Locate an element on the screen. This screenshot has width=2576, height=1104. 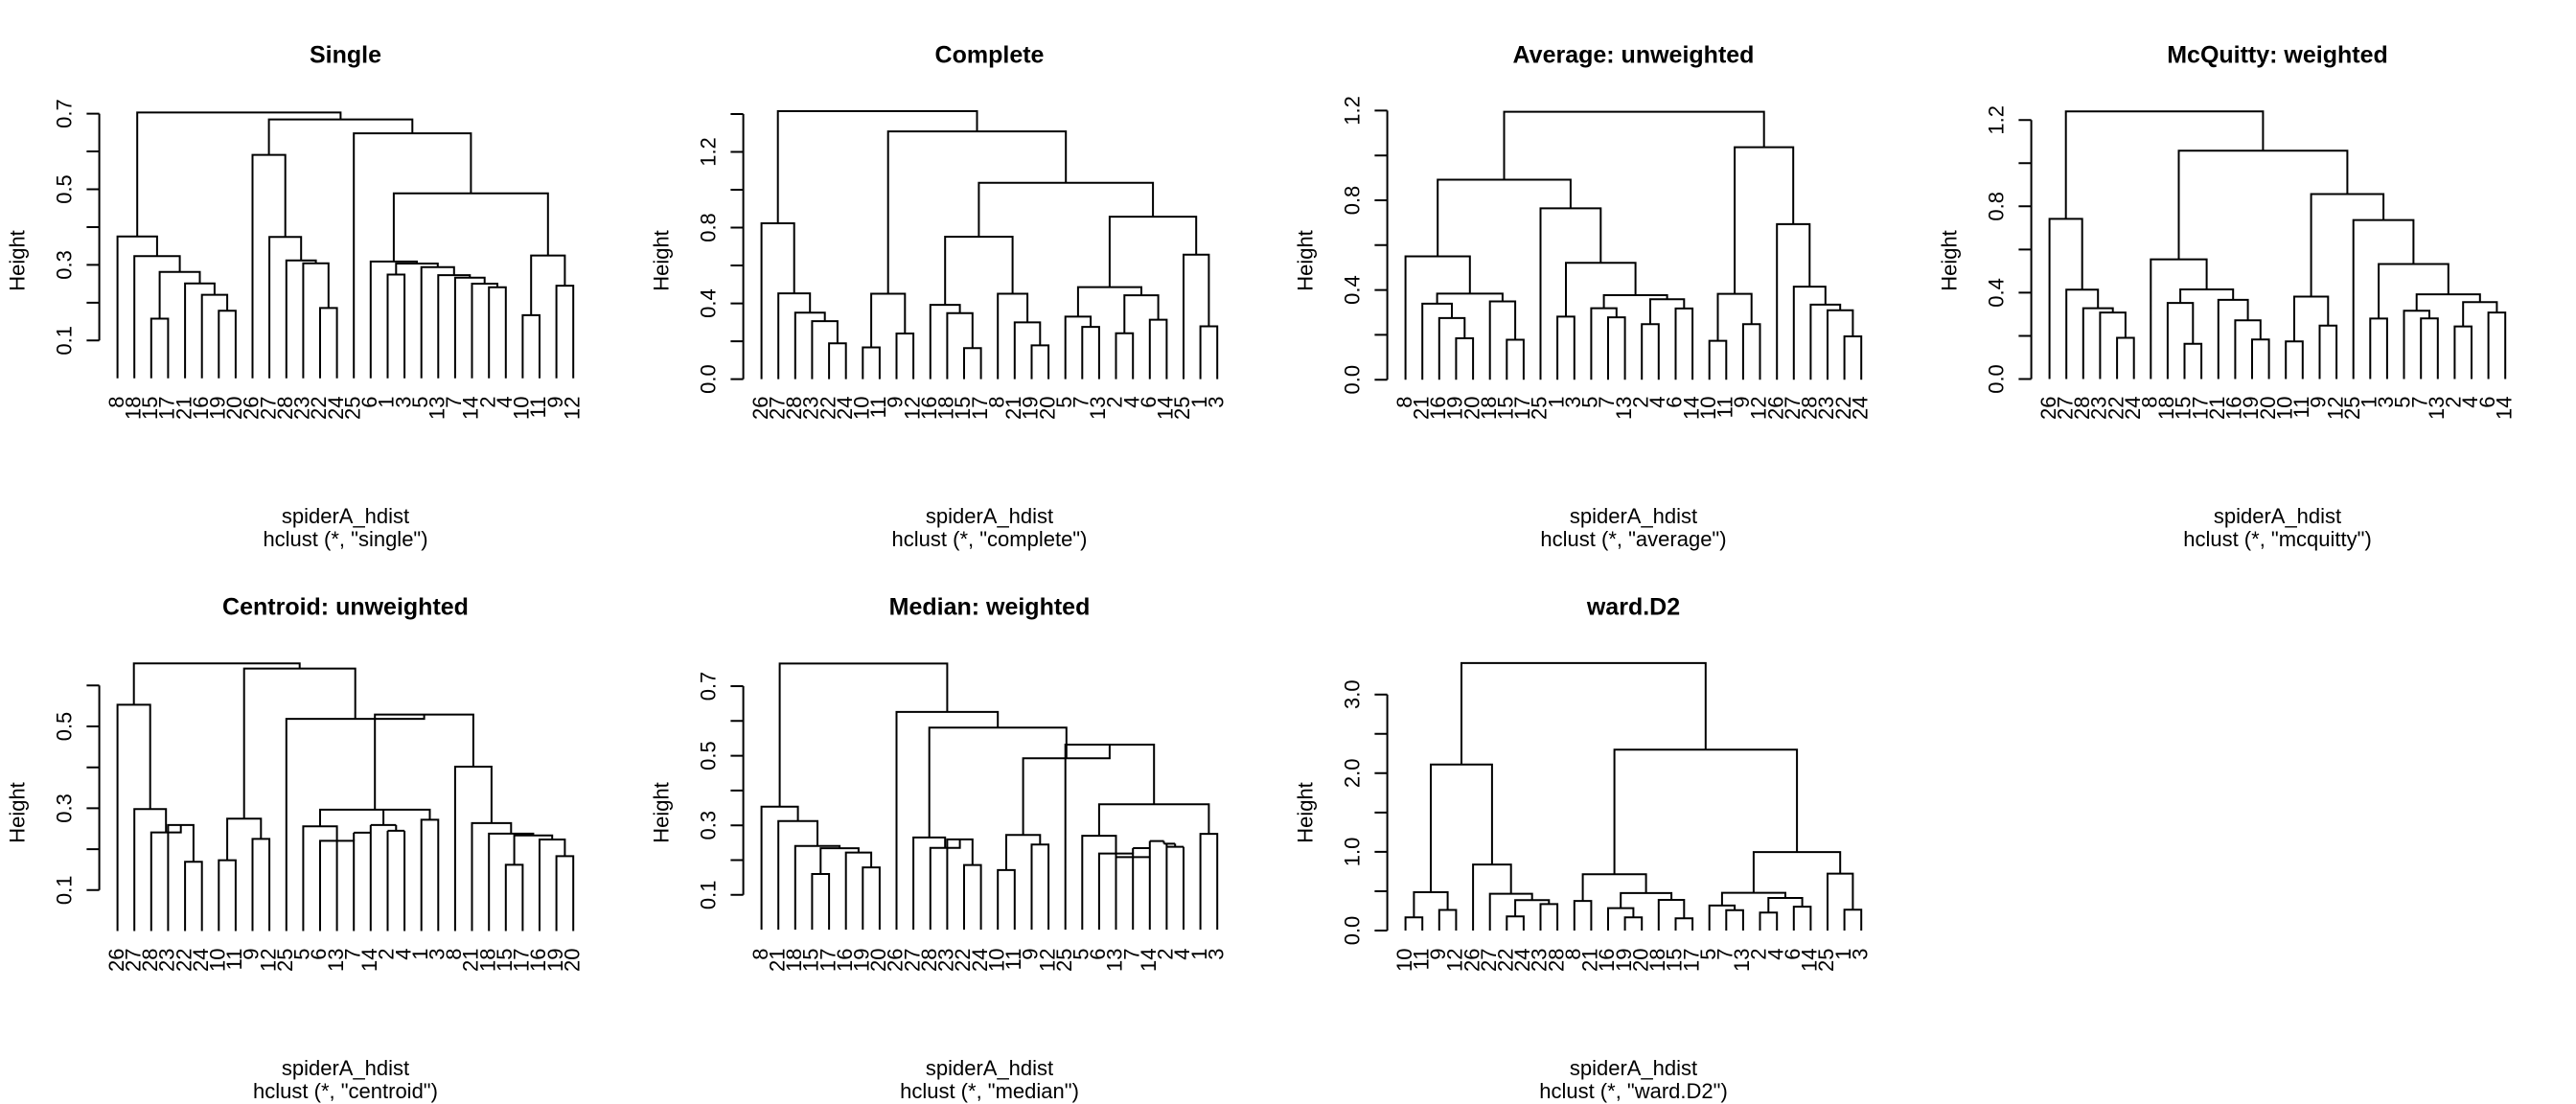
svg-text: 0.5 is located at coordinates (65, 189).